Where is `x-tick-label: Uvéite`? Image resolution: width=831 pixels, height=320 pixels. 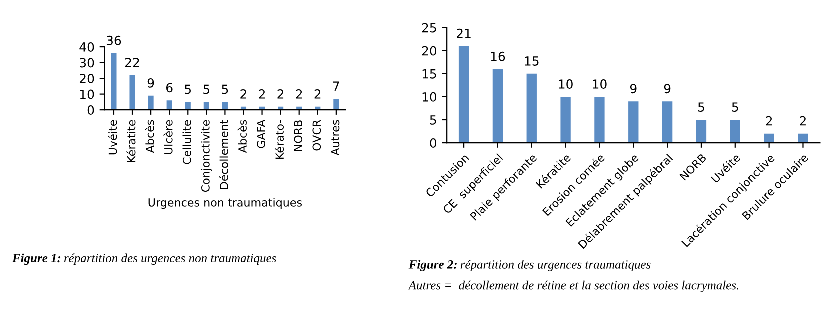
x-tick-label: Uvéite is located at coordinates (113, 137).